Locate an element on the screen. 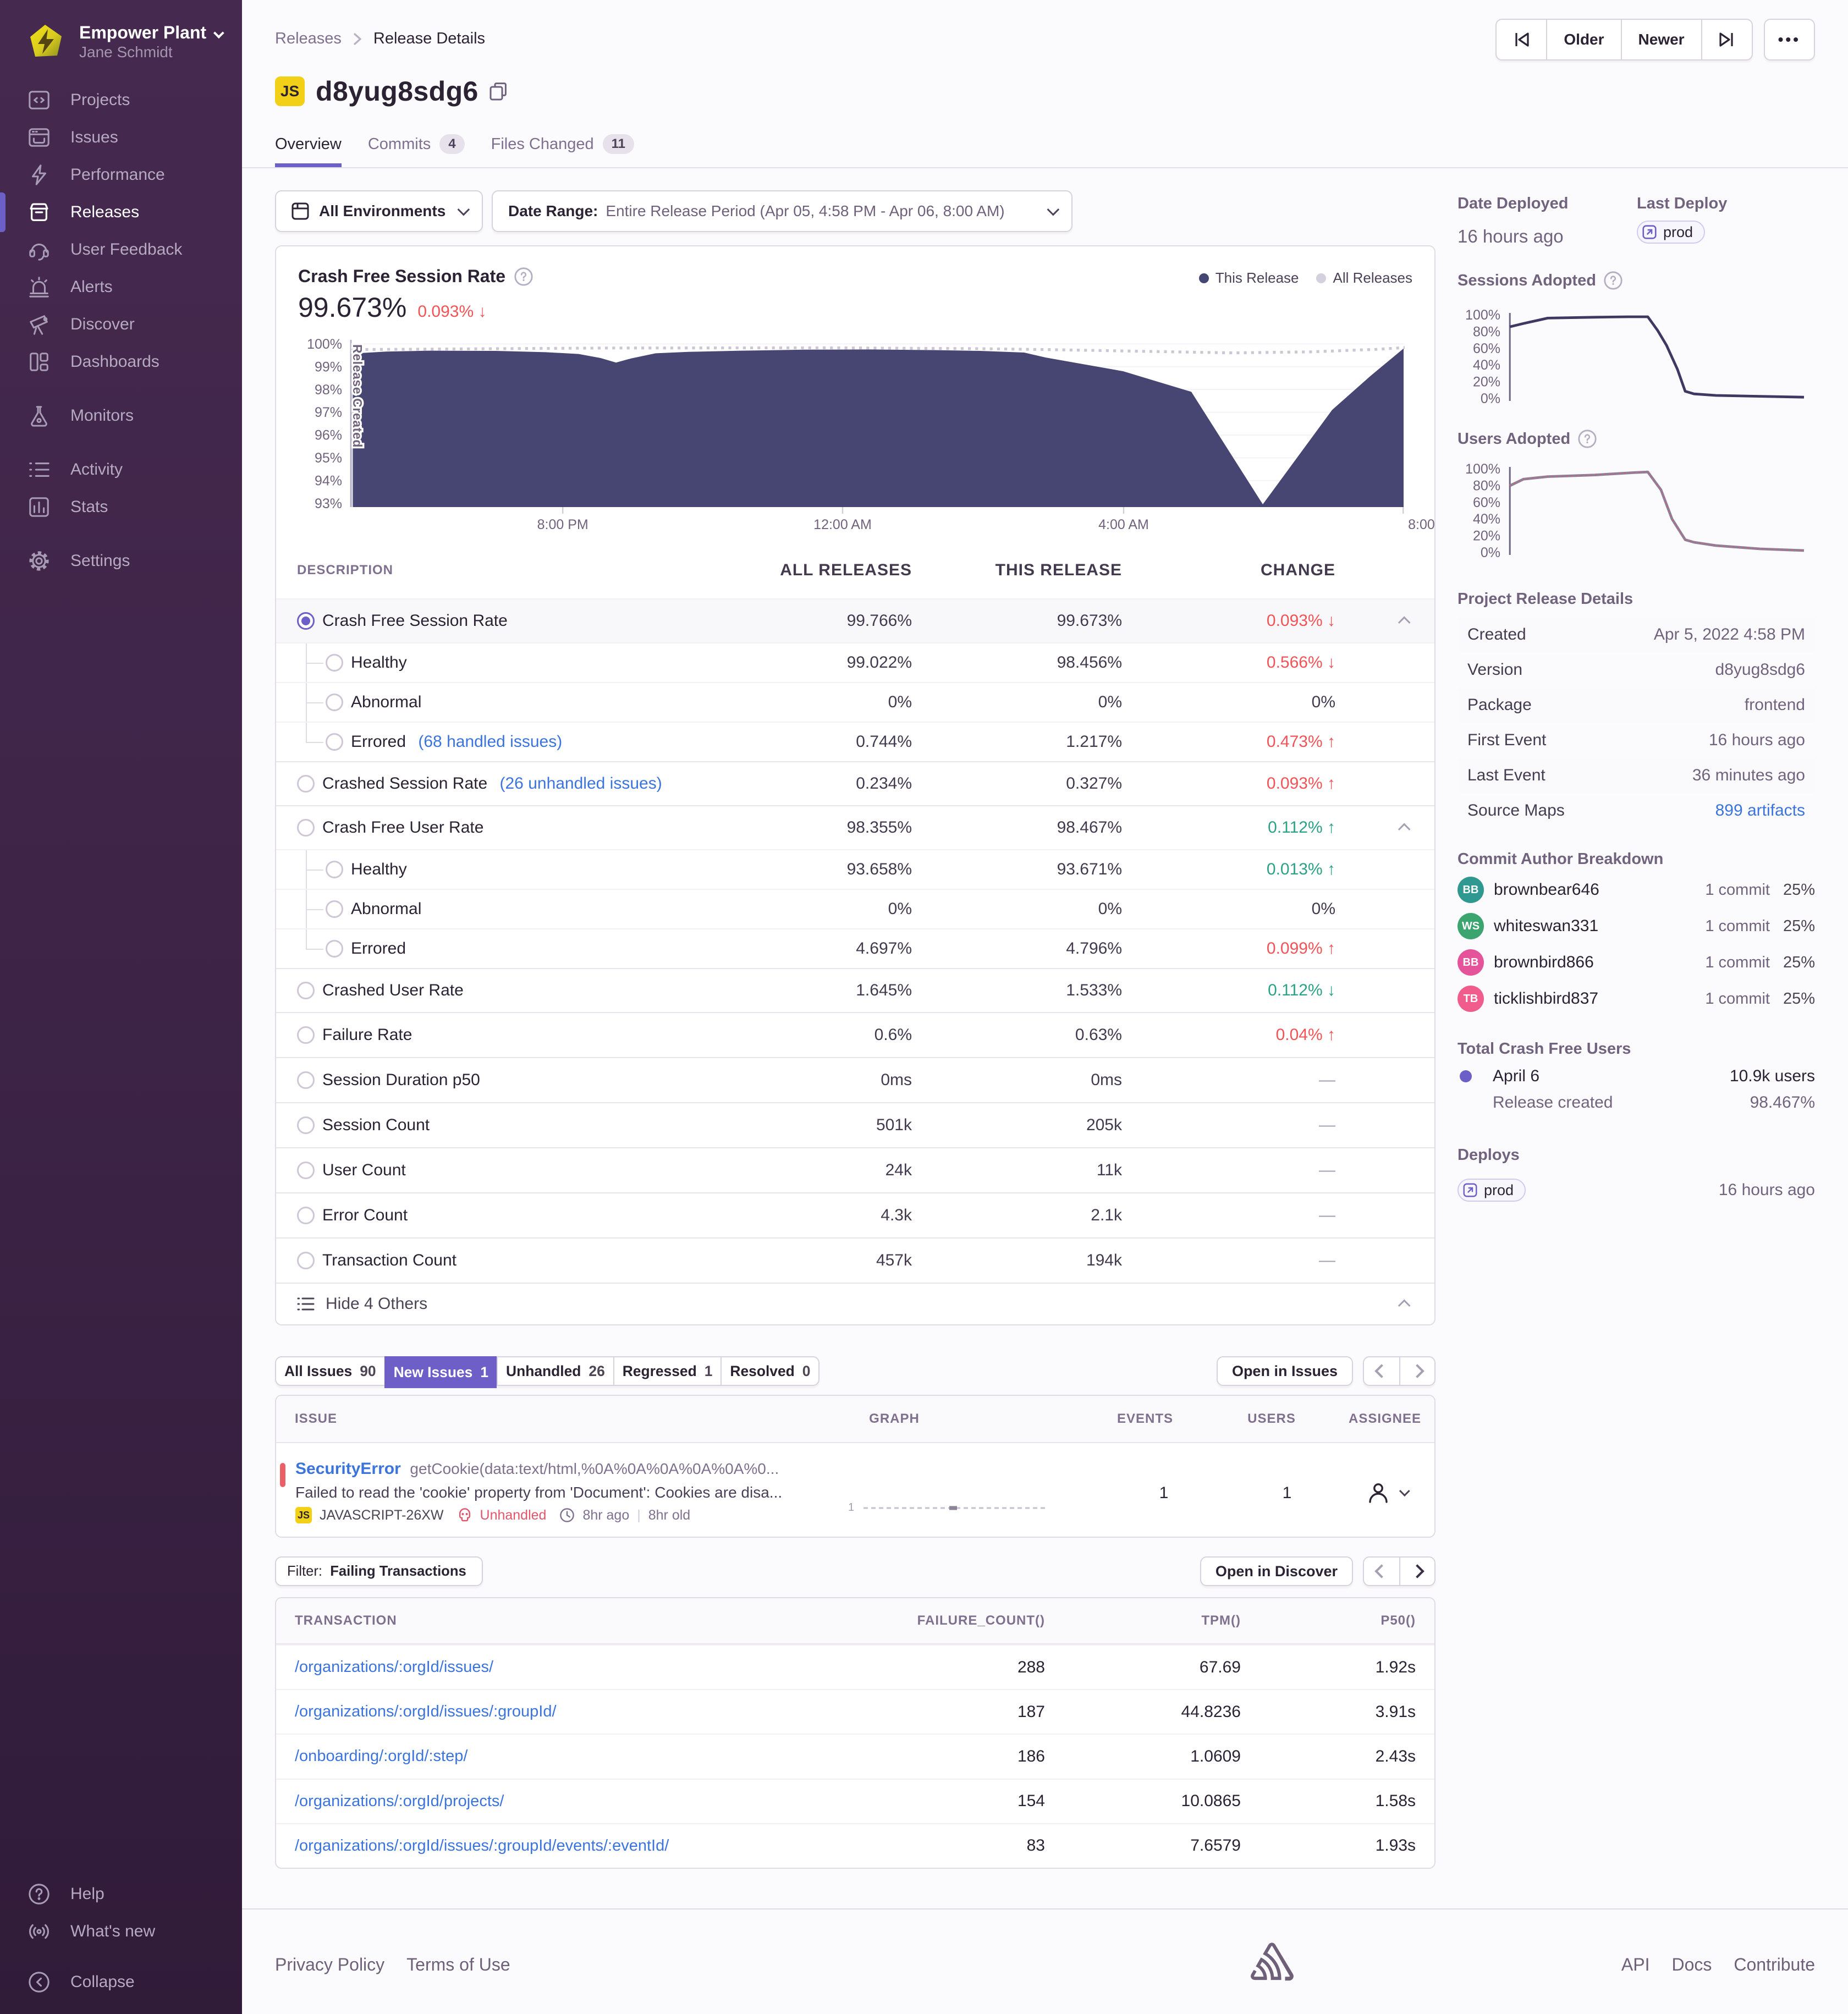  svg-text: 8:00 PM is located at coordinates (562, 524).